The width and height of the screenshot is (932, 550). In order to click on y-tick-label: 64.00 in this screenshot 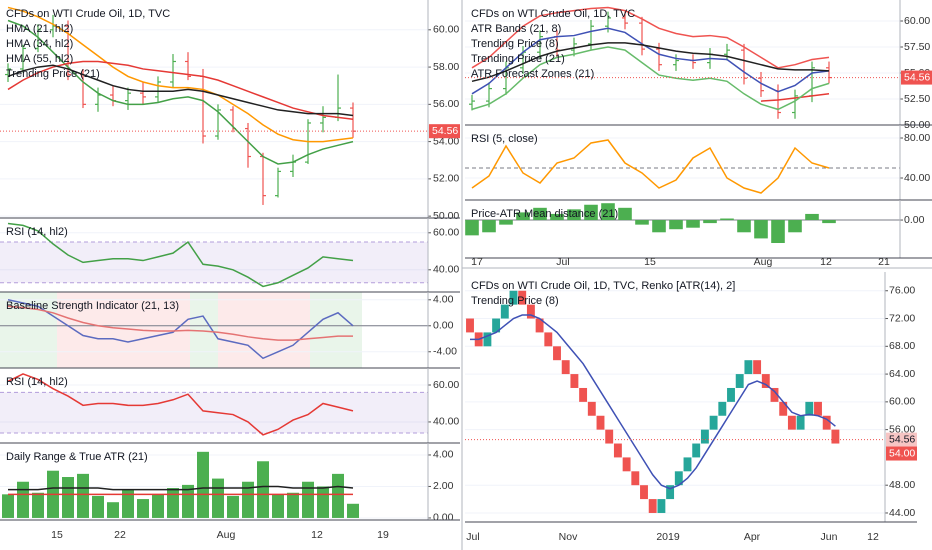, I will do `click(902, 374)`.